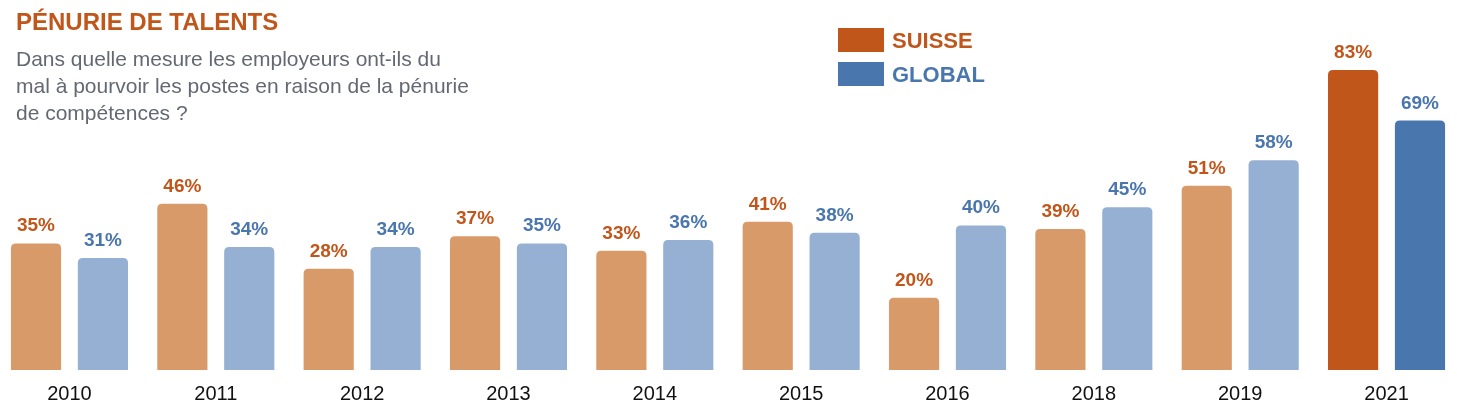 The image size is (1457, 413). I want to click on x-tick-label: 2016, so click(947, 393).